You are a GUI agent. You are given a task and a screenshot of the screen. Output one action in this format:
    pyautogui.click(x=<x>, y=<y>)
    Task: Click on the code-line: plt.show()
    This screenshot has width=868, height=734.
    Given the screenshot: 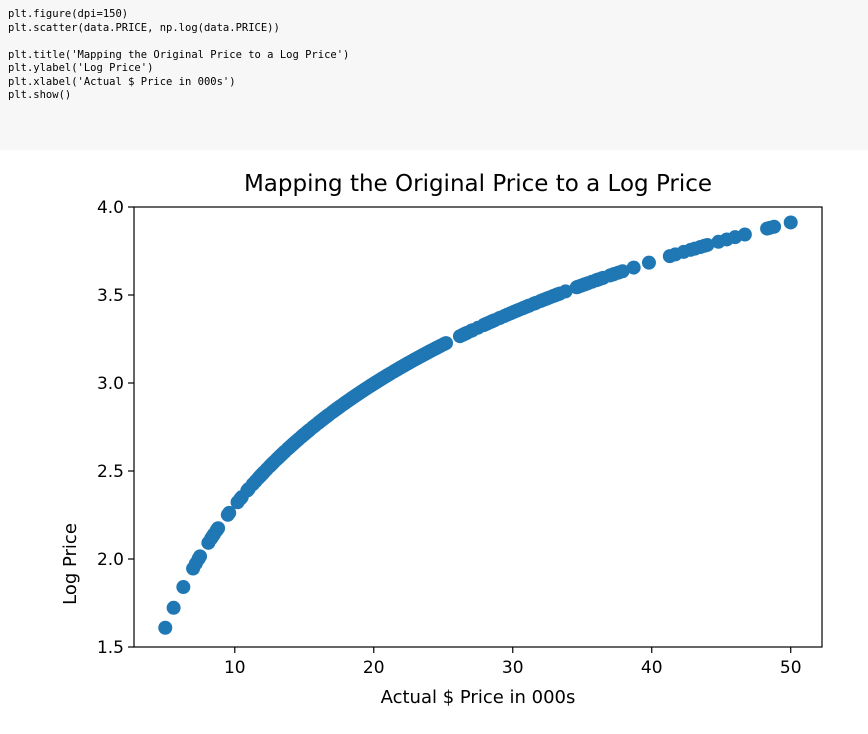 What is the action you would take?
    pyautogui.click(x=40, y=95)
    